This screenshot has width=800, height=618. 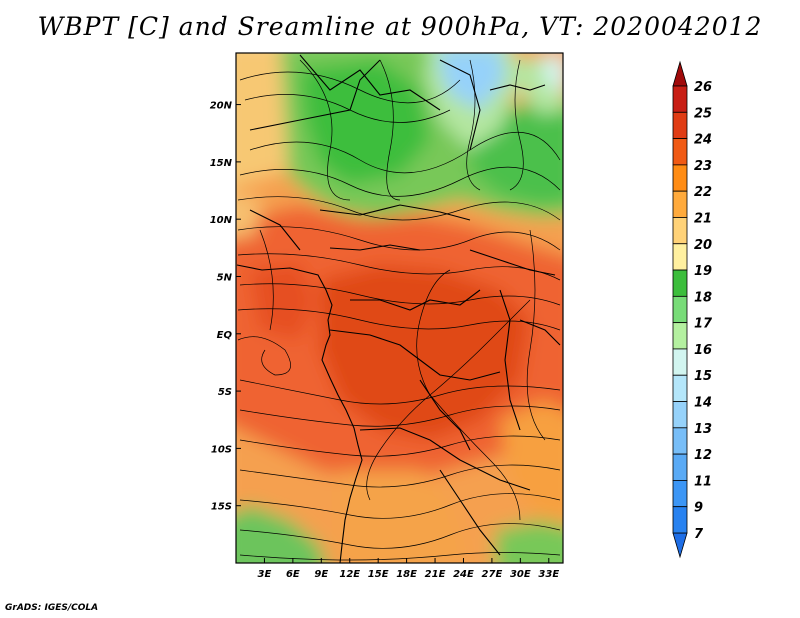 What do you see at coordinates (548, 574) in the screenshot?
I see `lon-tick-label: 33E` at bounding box center [548, 574].